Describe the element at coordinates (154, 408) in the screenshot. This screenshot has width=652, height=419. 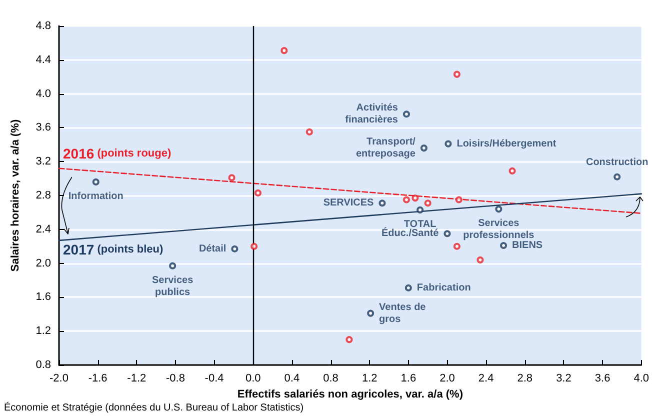
I see `text: Économie et Stratégie (données du U.S. Bureau of Labor Statistics)` at that location.